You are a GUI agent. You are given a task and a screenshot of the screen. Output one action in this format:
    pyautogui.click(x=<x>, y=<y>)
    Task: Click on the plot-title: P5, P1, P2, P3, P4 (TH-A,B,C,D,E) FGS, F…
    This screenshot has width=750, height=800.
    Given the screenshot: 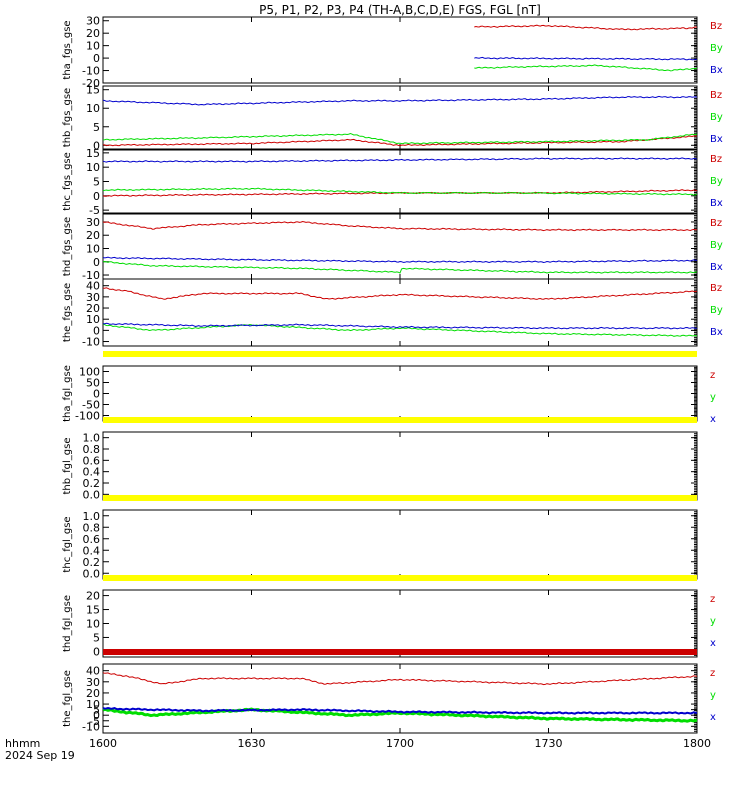 What is the action you would take?
    pyautogui.click(x=400, y=10)
    